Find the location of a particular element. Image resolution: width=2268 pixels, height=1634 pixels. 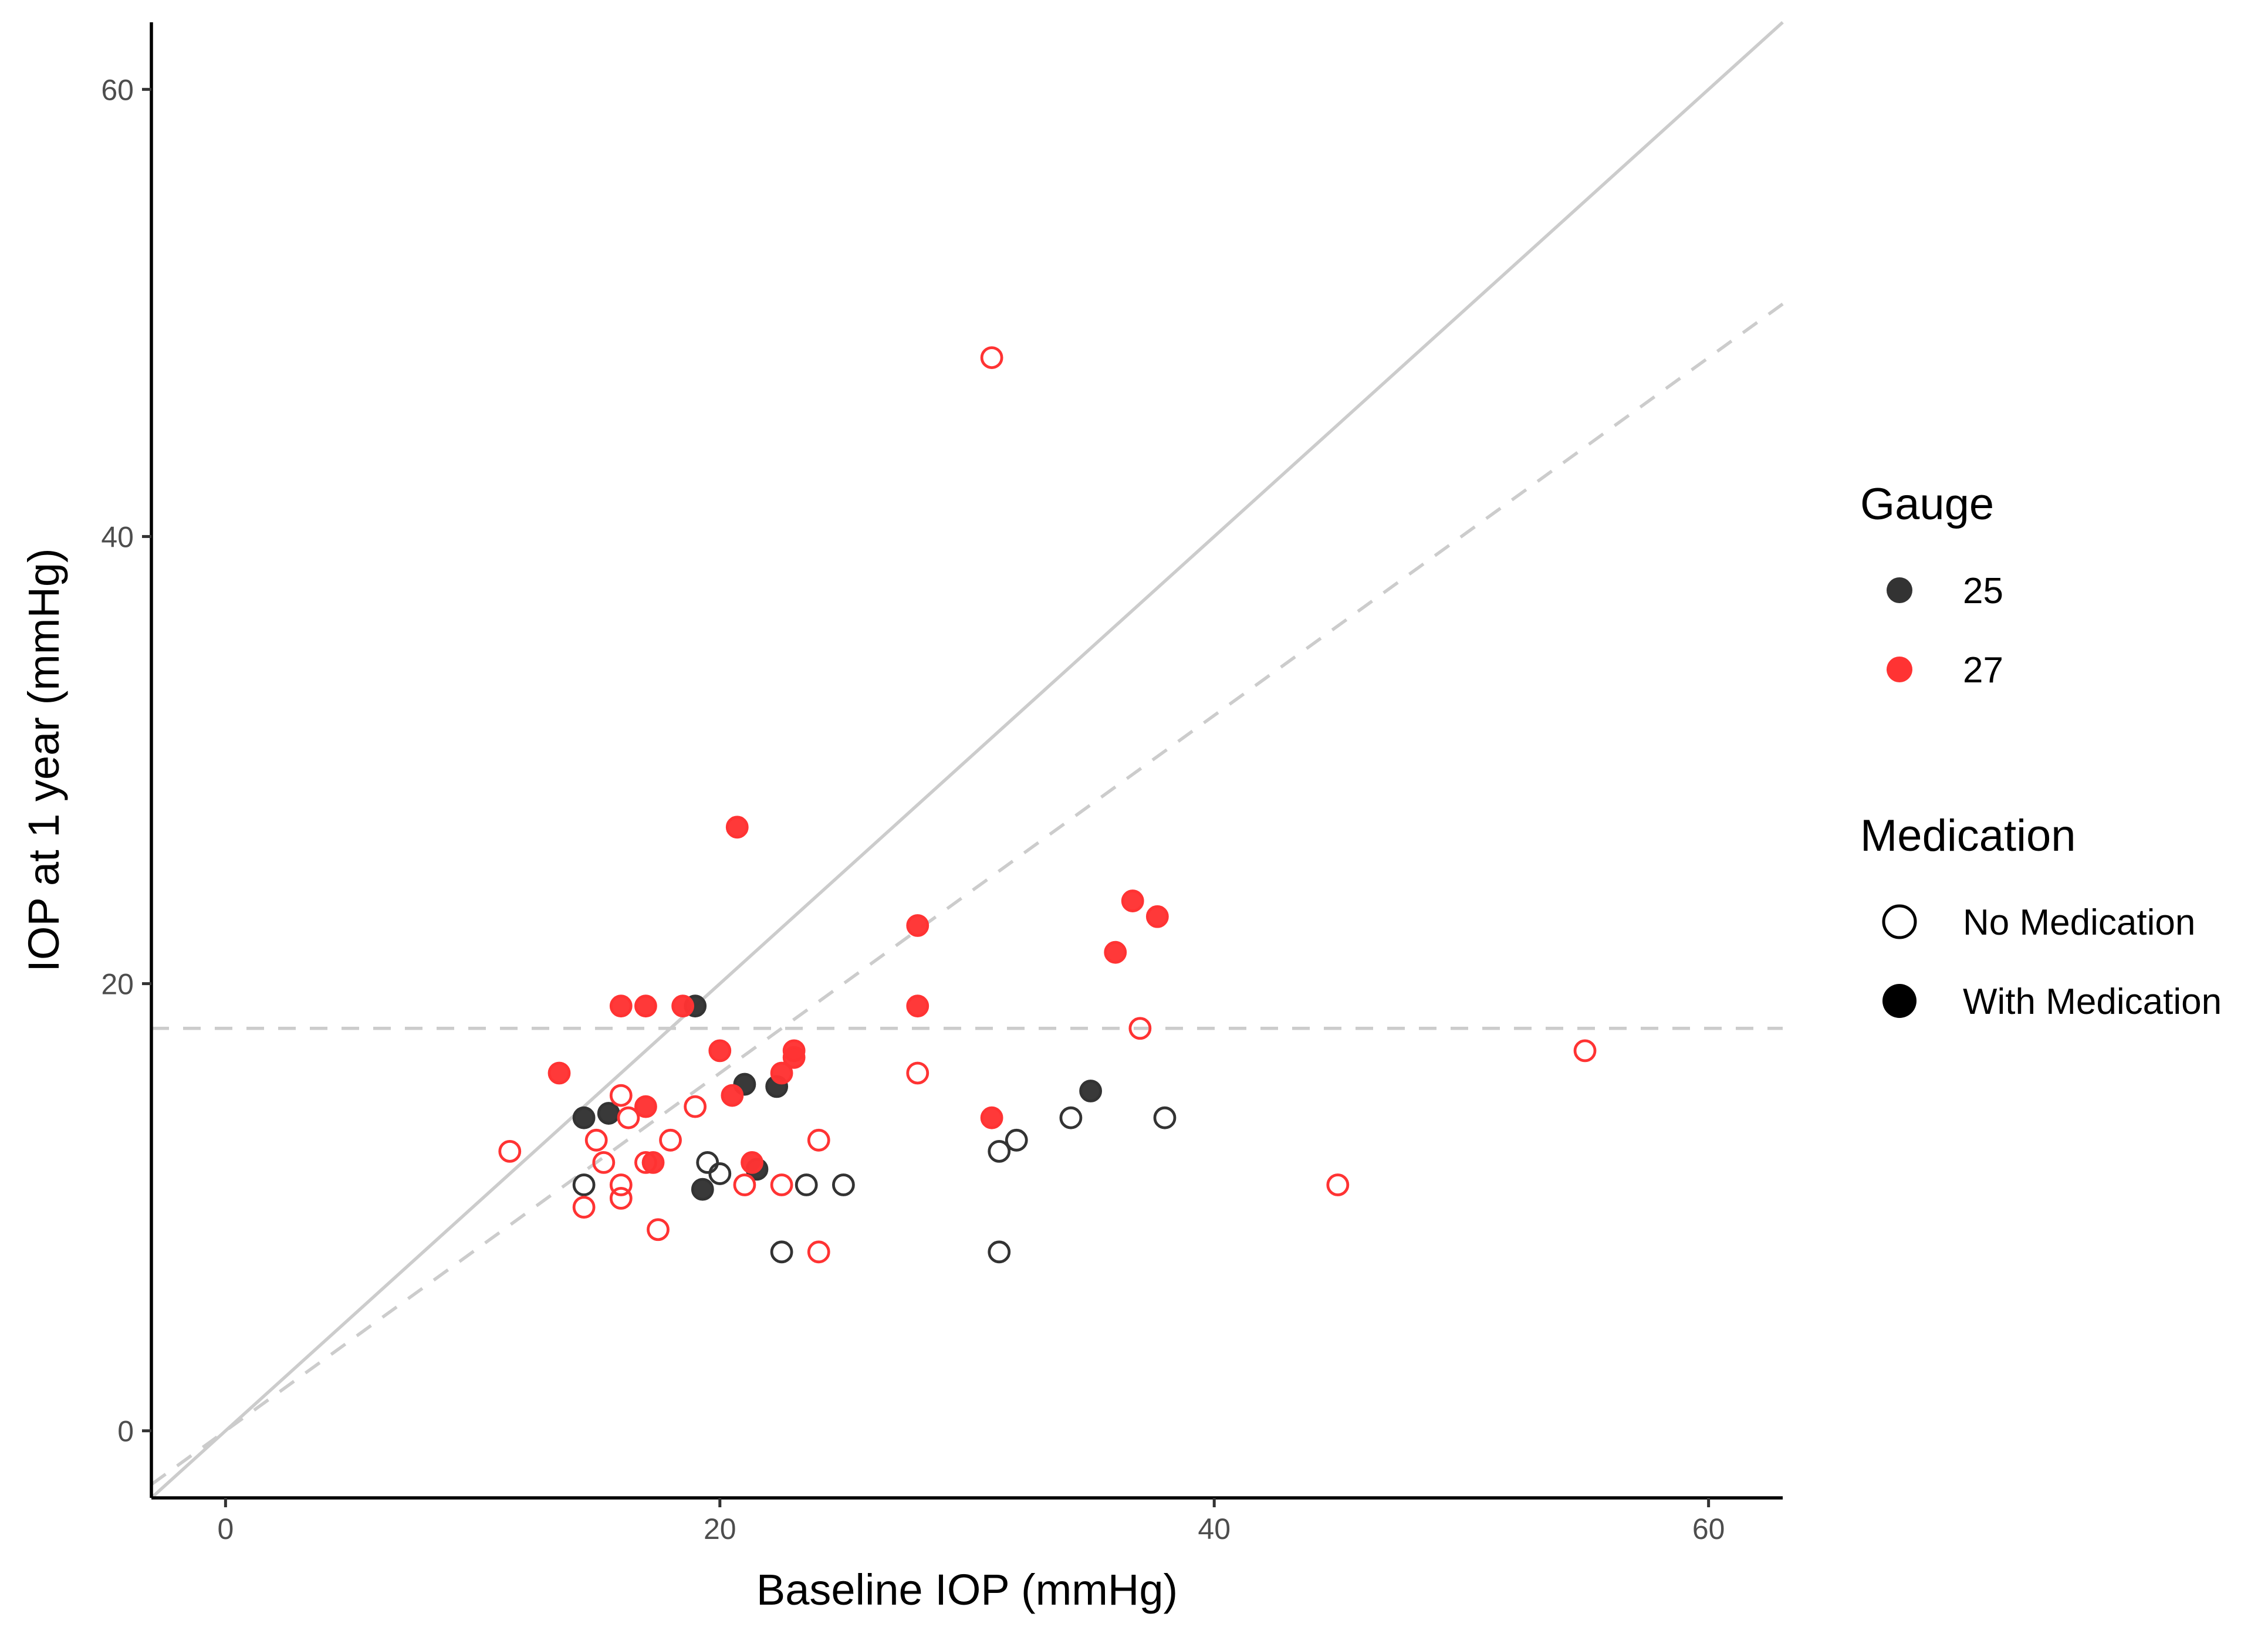

x-tick-label: 40 is located at coordinates (1214, 1529).